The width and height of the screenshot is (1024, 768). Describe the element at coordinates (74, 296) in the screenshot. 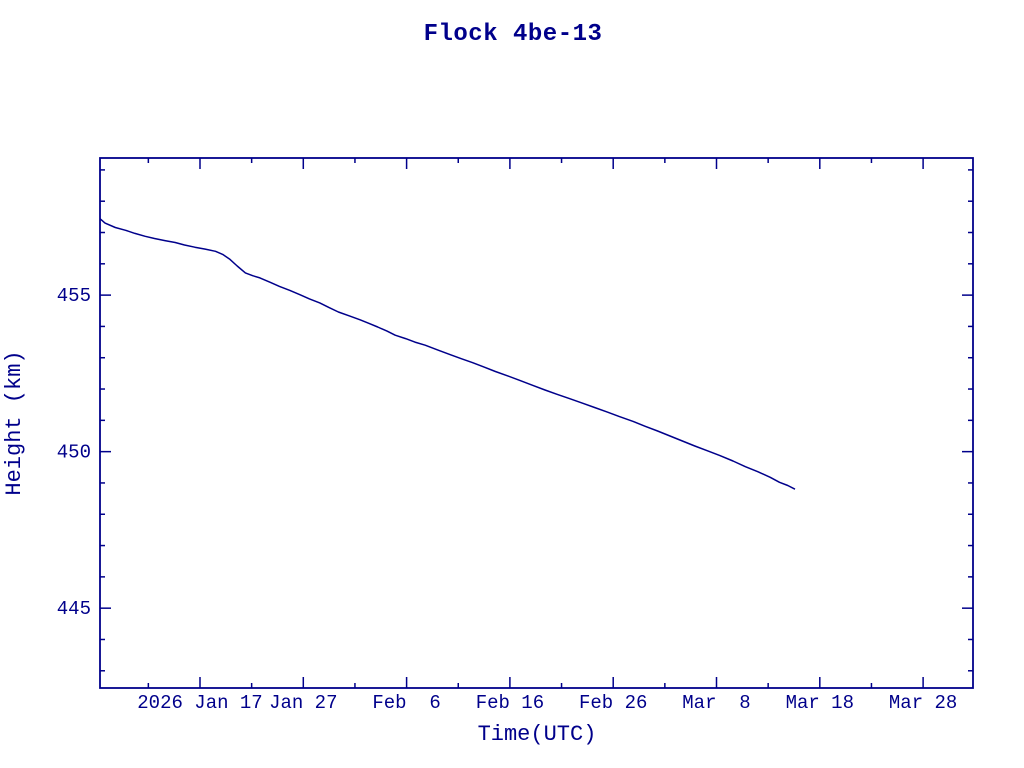

I see `y-tick-label: 455` at that location.